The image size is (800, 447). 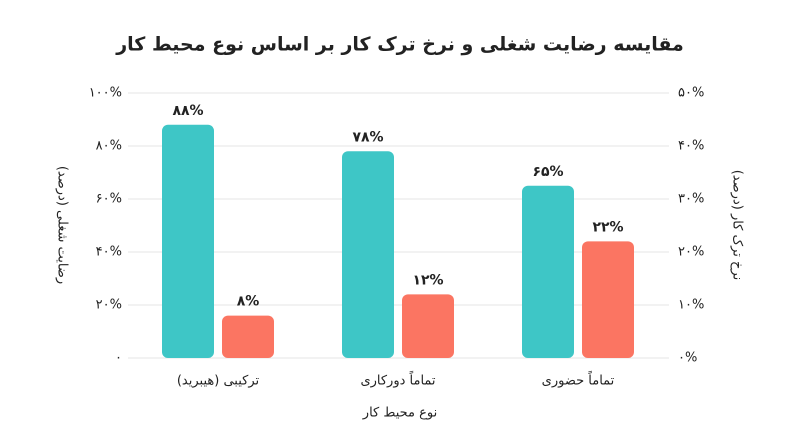 What do you see at coordinates (109, 146) in the screenshot?
I see `y-tick-label: ۸۰%` at bounding box center [109, 146].